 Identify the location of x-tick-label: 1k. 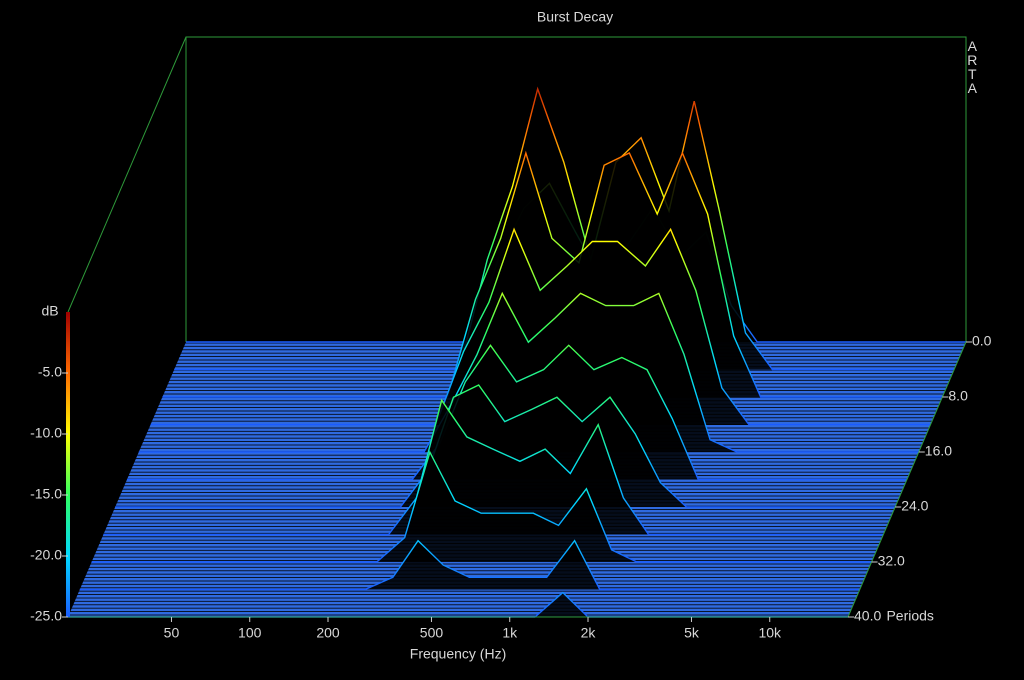
(510, 633).